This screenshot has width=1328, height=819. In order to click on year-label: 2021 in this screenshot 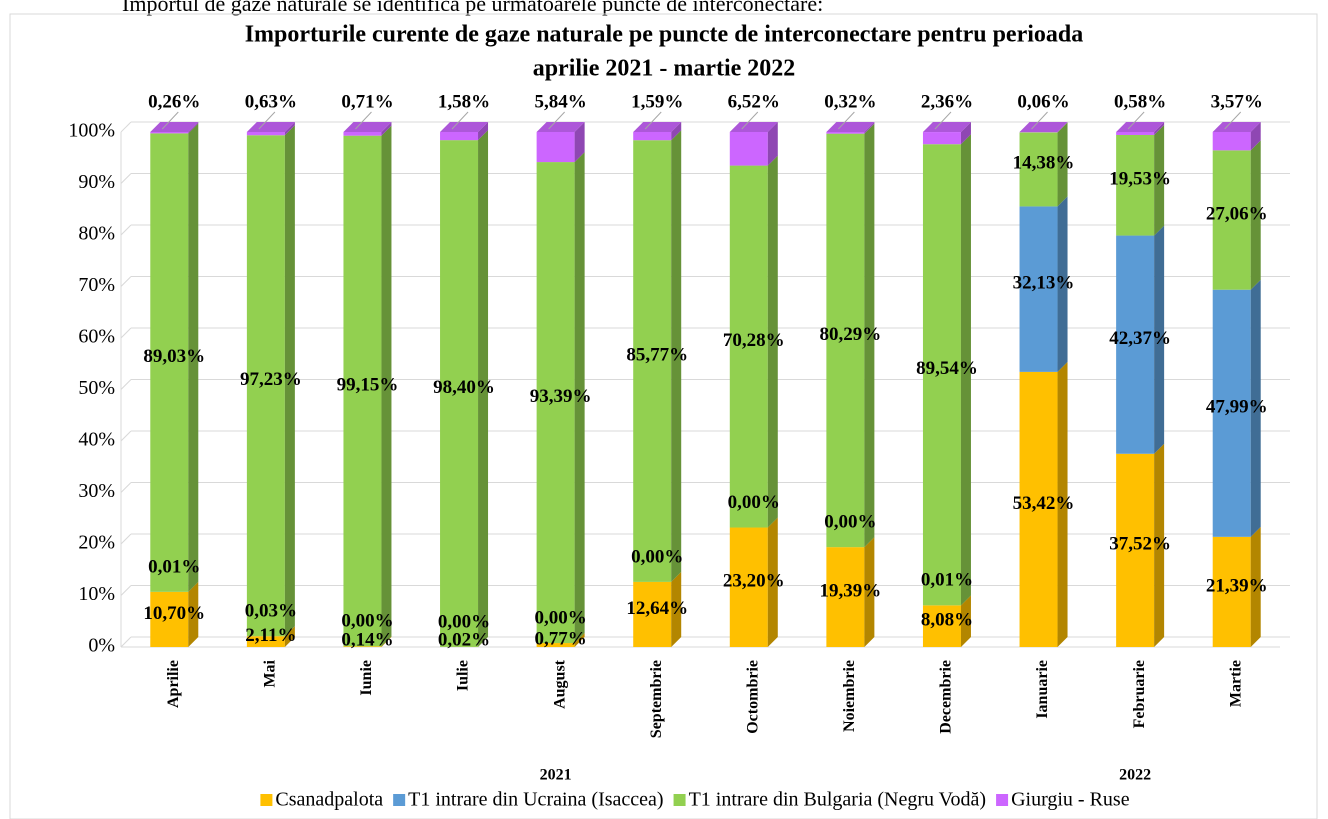, I will do `click(556, 775)`.